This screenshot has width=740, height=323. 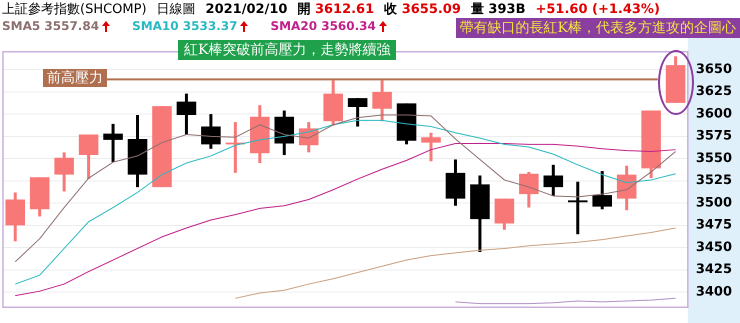 I want to click on text: SMA10 3533.37, so click(x=185, y=26).